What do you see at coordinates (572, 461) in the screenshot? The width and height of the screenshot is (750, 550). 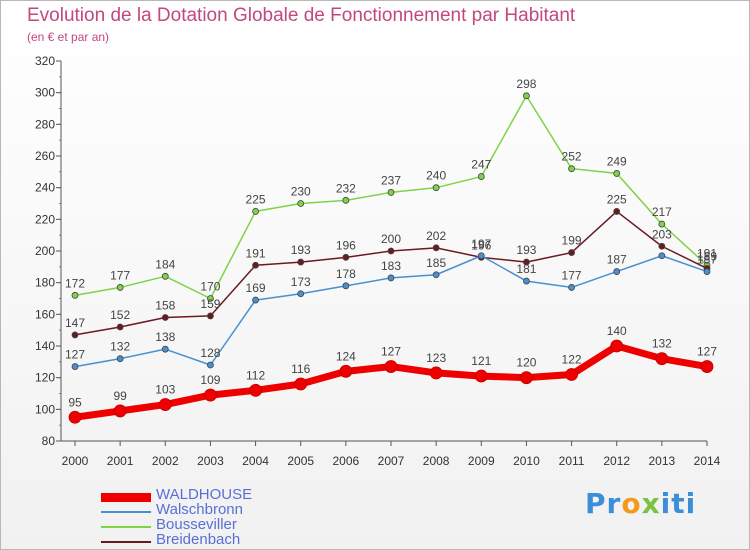 I see `x-tick-label: 2011` at bounding box center [572, 461].